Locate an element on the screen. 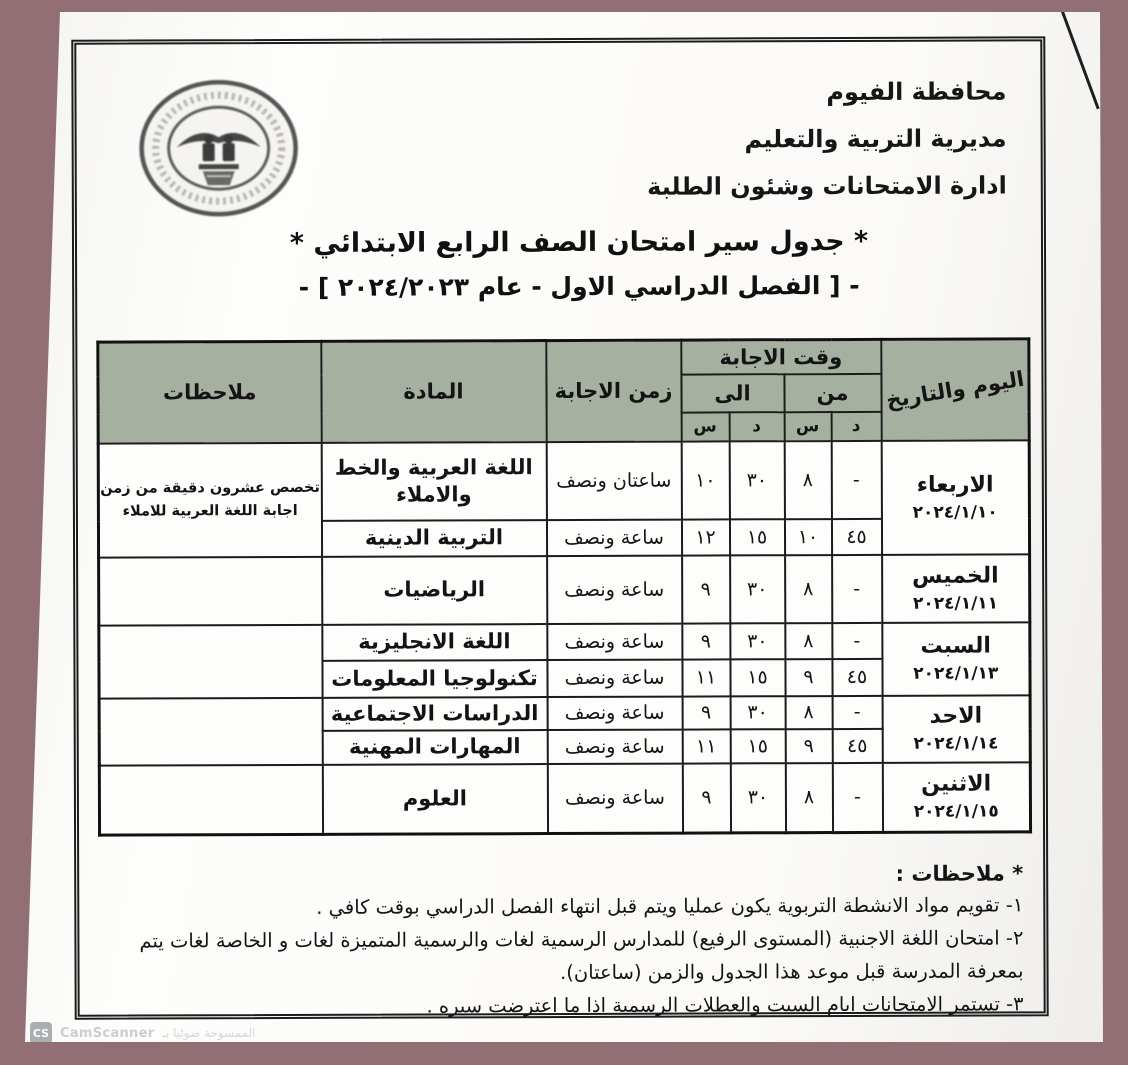 This screenshot has width=1128, height=1065. to-hours-cell: ١٢ is located at coordinates (705, 537).